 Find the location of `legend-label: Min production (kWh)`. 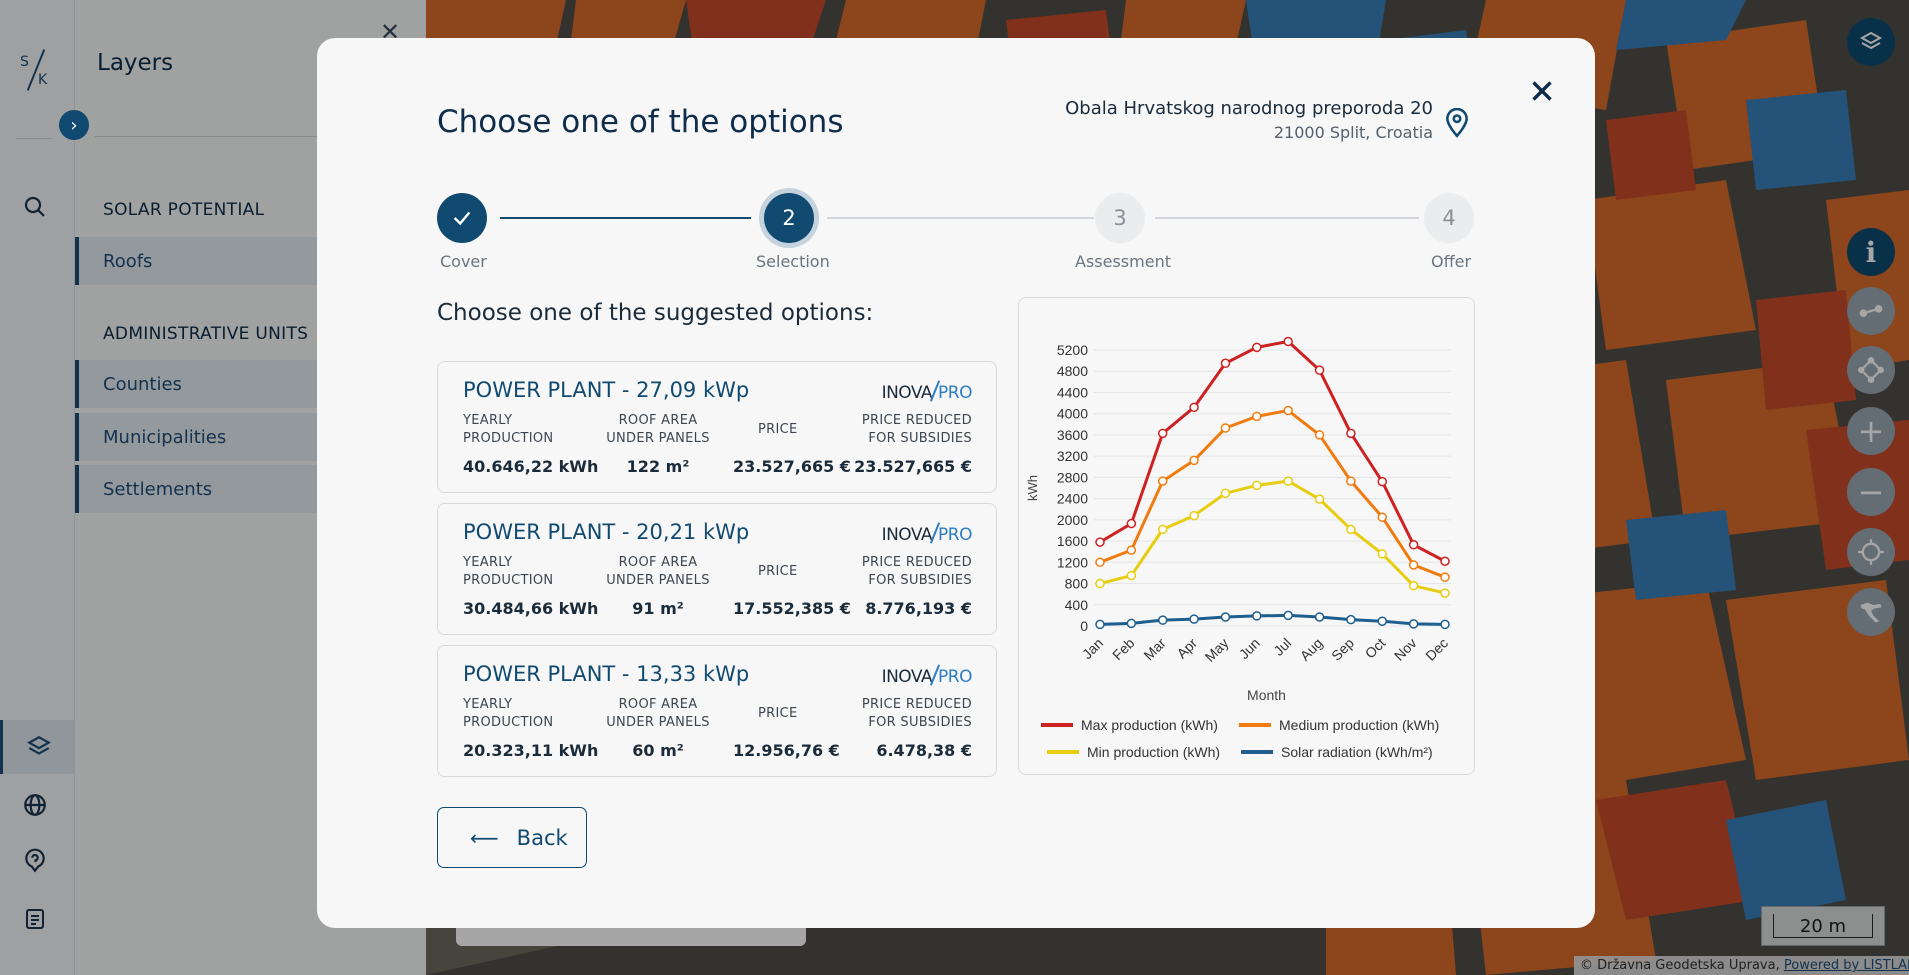

legend-label: Min production (kWh) is located at coordinates (1153, 752).